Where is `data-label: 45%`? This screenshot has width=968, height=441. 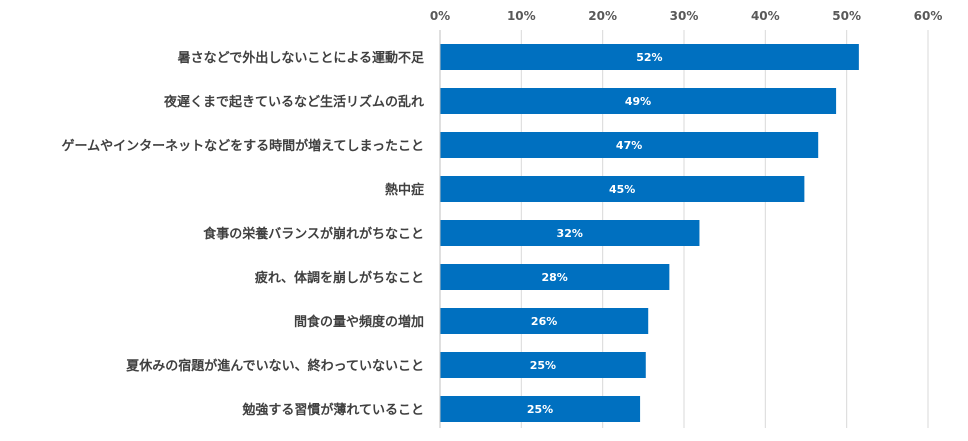
data-label: 45% is located at coordinates (622, 189).